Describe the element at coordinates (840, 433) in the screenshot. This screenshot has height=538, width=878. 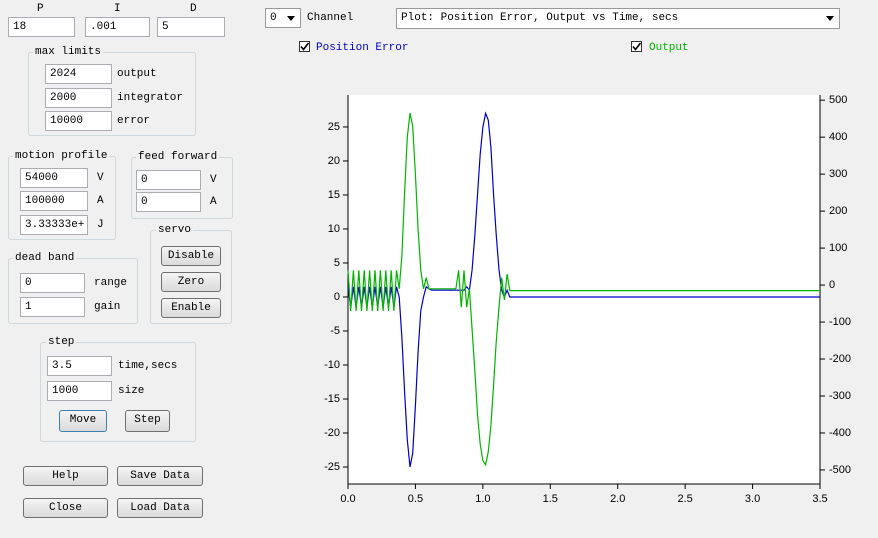
I see `y2-tick-label: -400` at that location.